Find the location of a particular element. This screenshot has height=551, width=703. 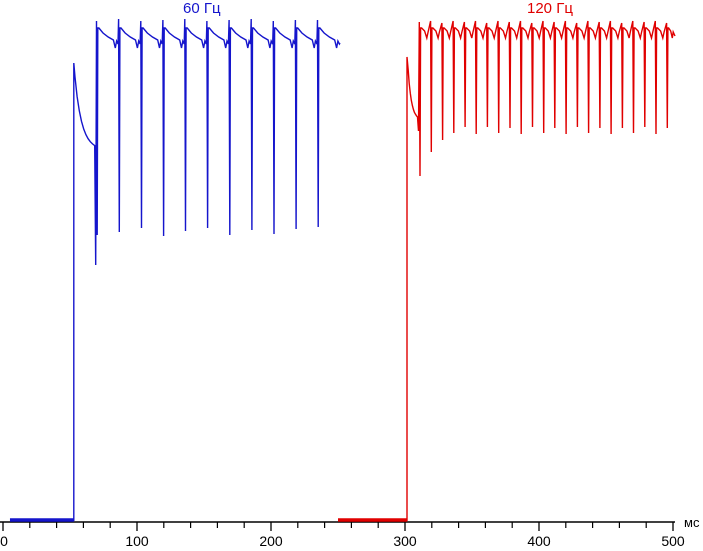

x-tick-label: 300 is located at coordinates (405, 541).